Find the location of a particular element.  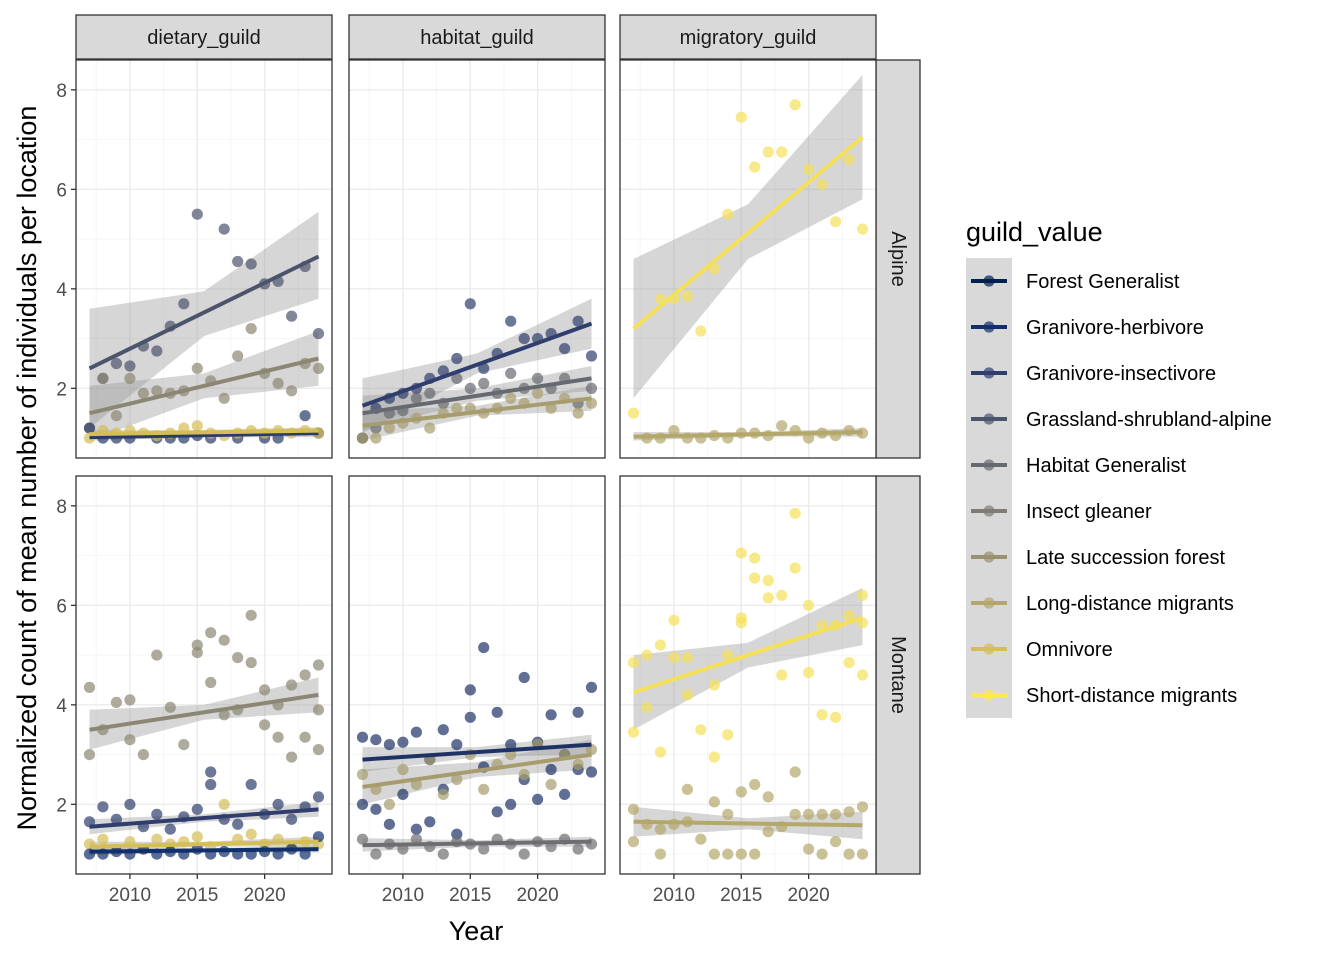

x-tick-label: 2020 is located at coordinates (264, 895).